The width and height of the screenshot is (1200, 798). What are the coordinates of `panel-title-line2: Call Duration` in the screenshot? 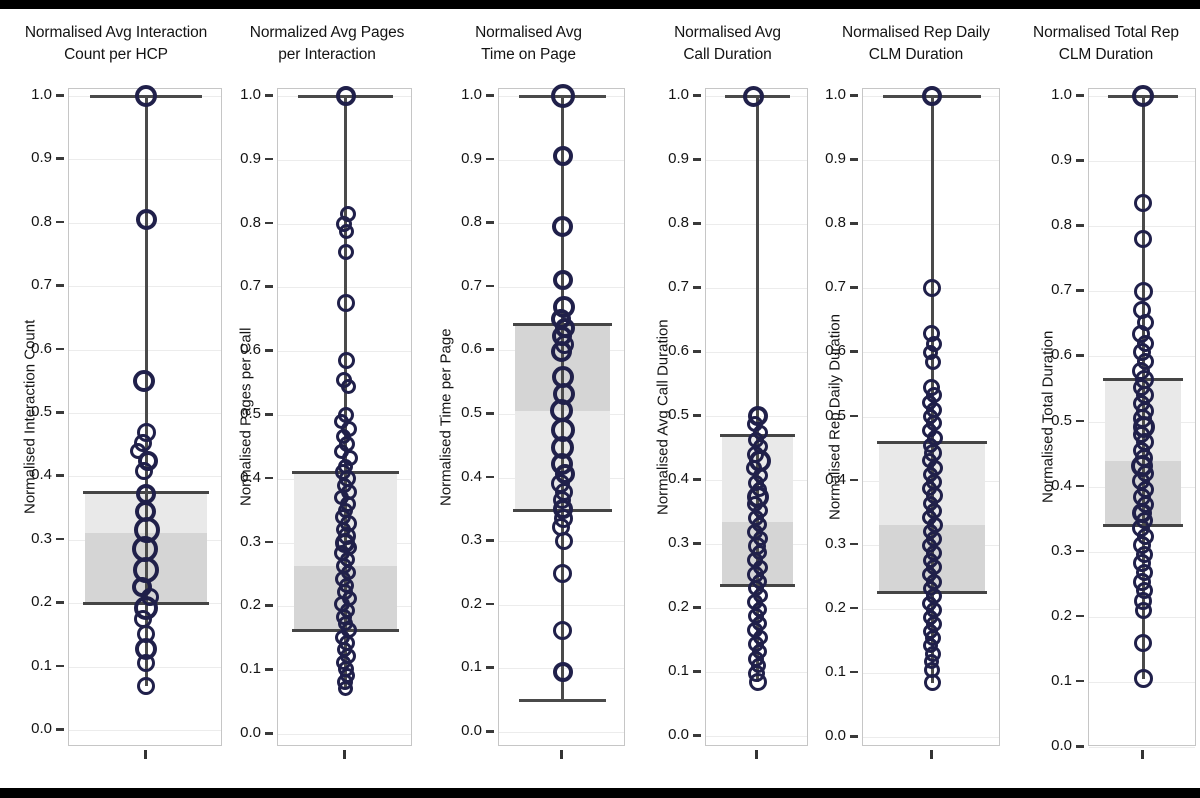 It's located at (727, 55).